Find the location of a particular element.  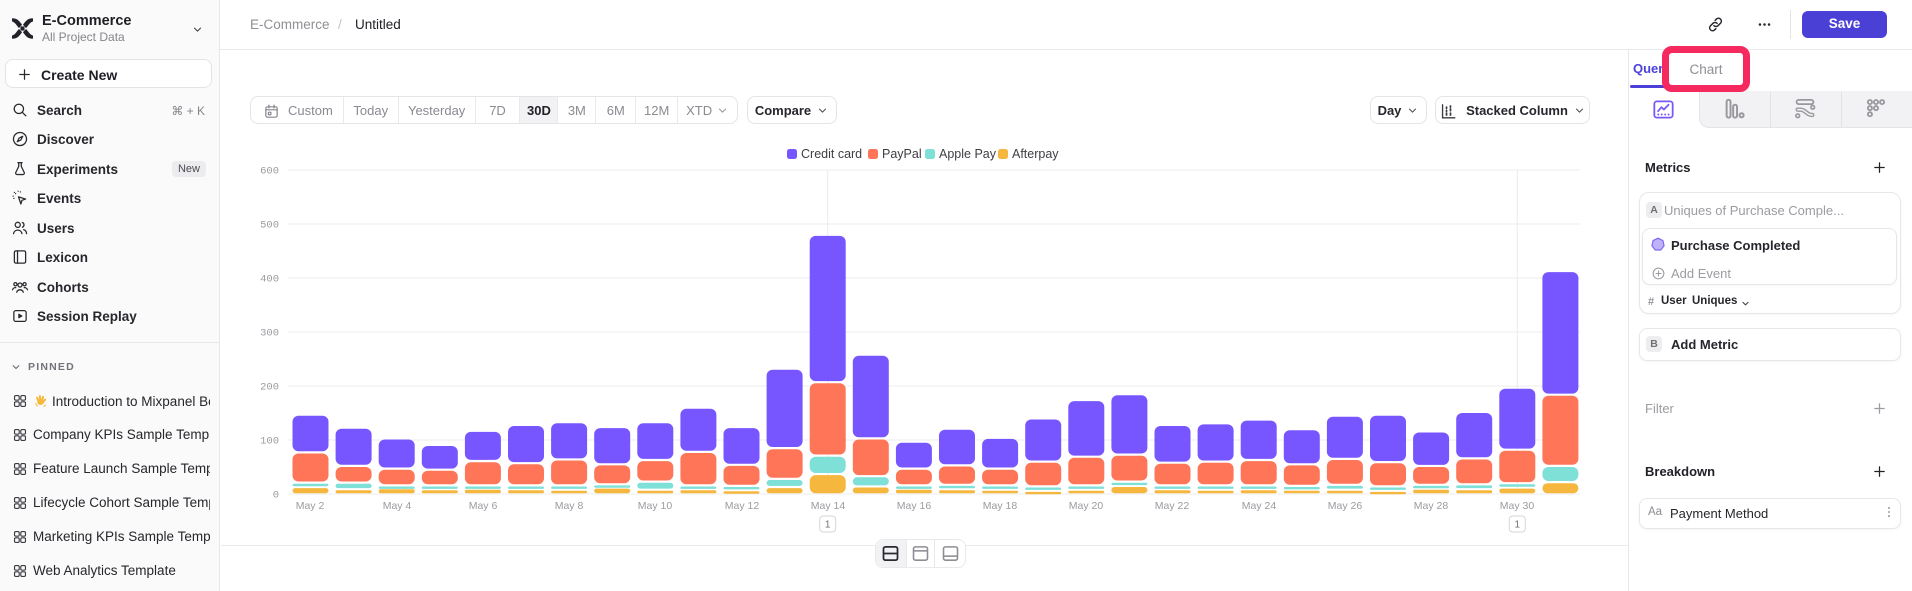

svg-text: May 8 is located at coordinates (569, 506).